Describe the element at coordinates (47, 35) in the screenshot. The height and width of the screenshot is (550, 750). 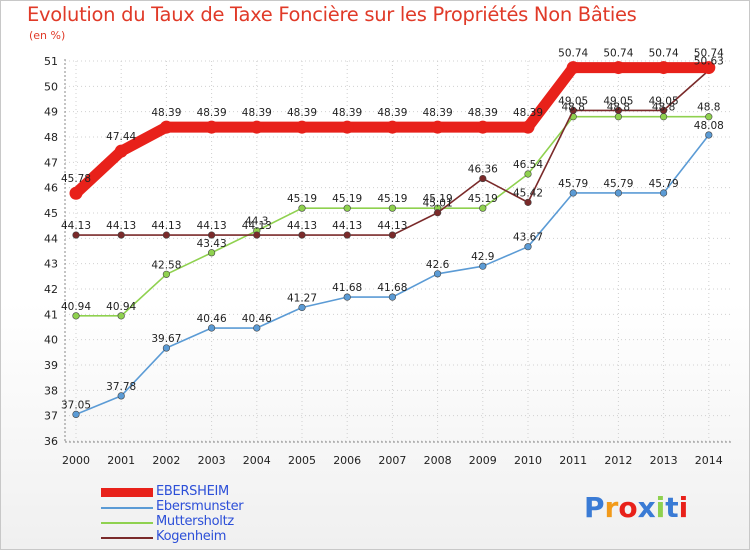
I see `chart-subtitle: (en %)` at that location.